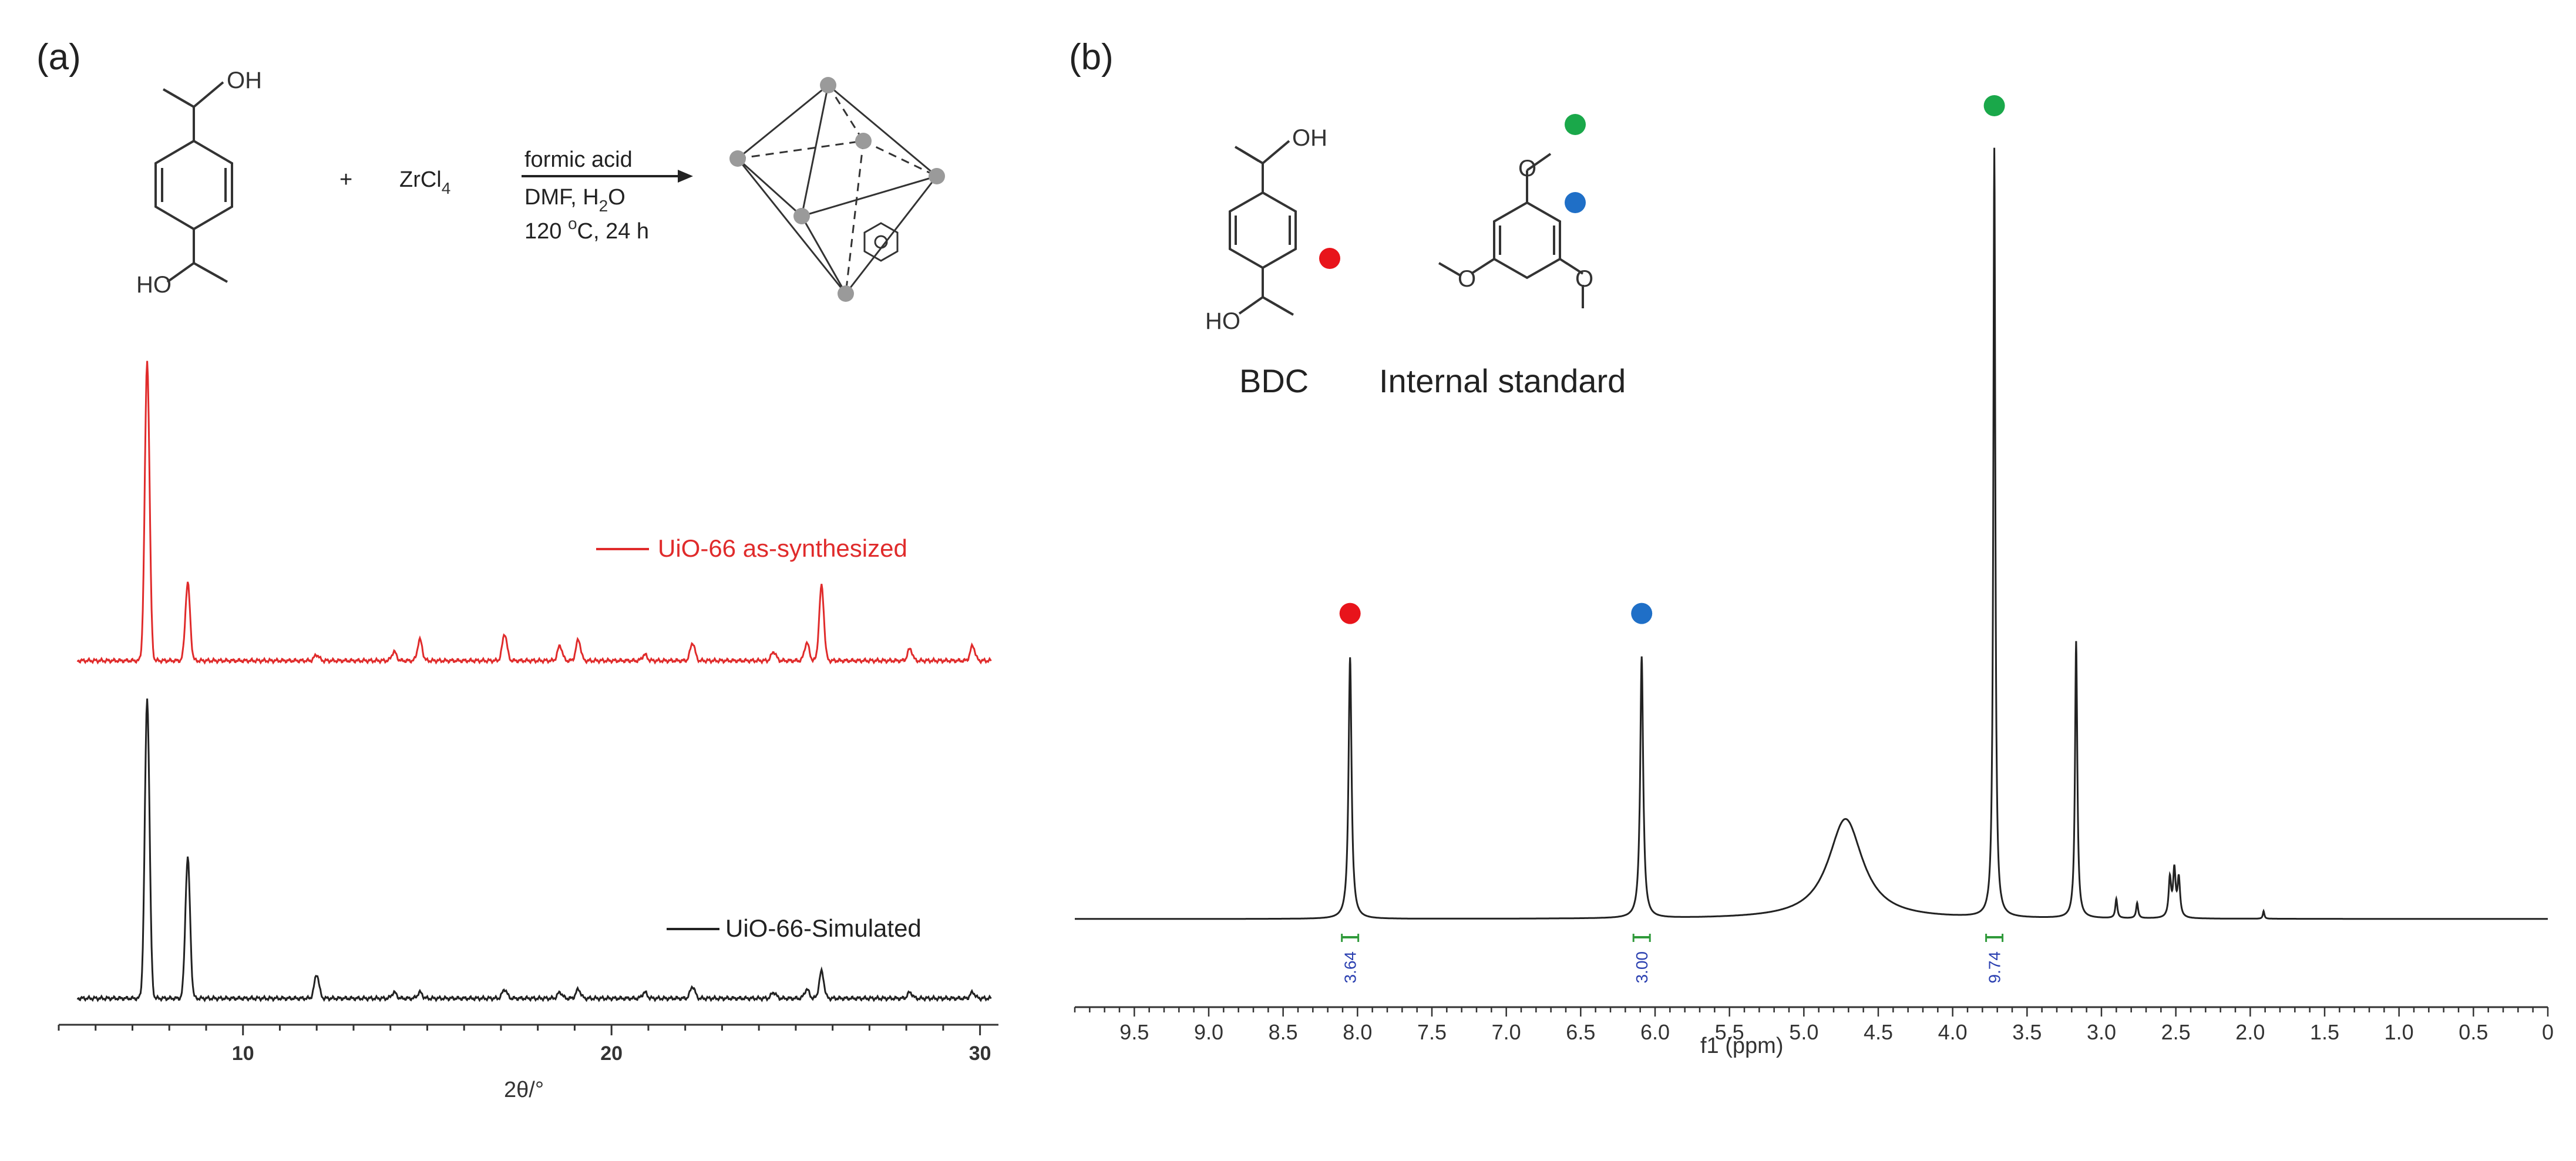 The width and height of the screenshot is (2576, 1161). What do you see at coordinates (1576, 203) in the screenshot?
I see `standard-aromatic-marker-blue` at bounding box center [1576, 203].